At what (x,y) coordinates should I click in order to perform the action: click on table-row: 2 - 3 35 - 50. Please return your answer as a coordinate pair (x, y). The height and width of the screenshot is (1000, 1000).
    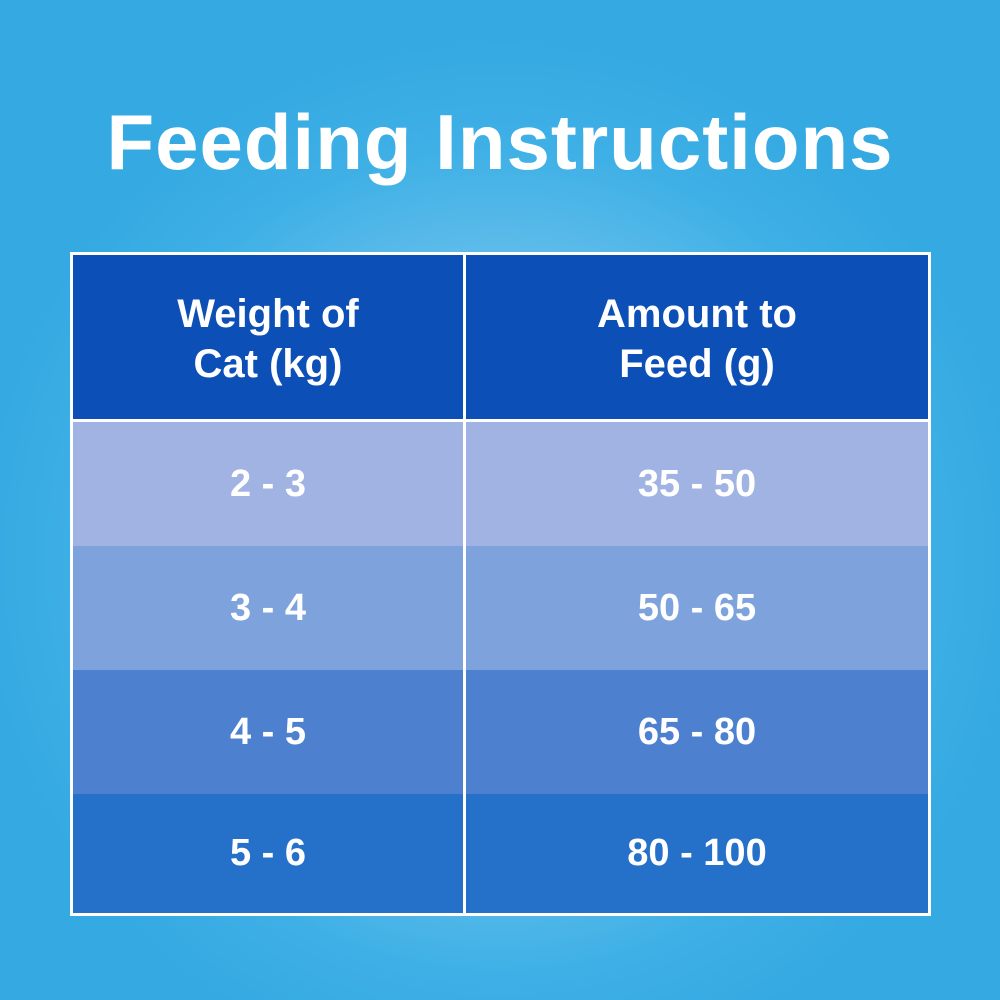
    Looking at the image, I should click on (500, 484).